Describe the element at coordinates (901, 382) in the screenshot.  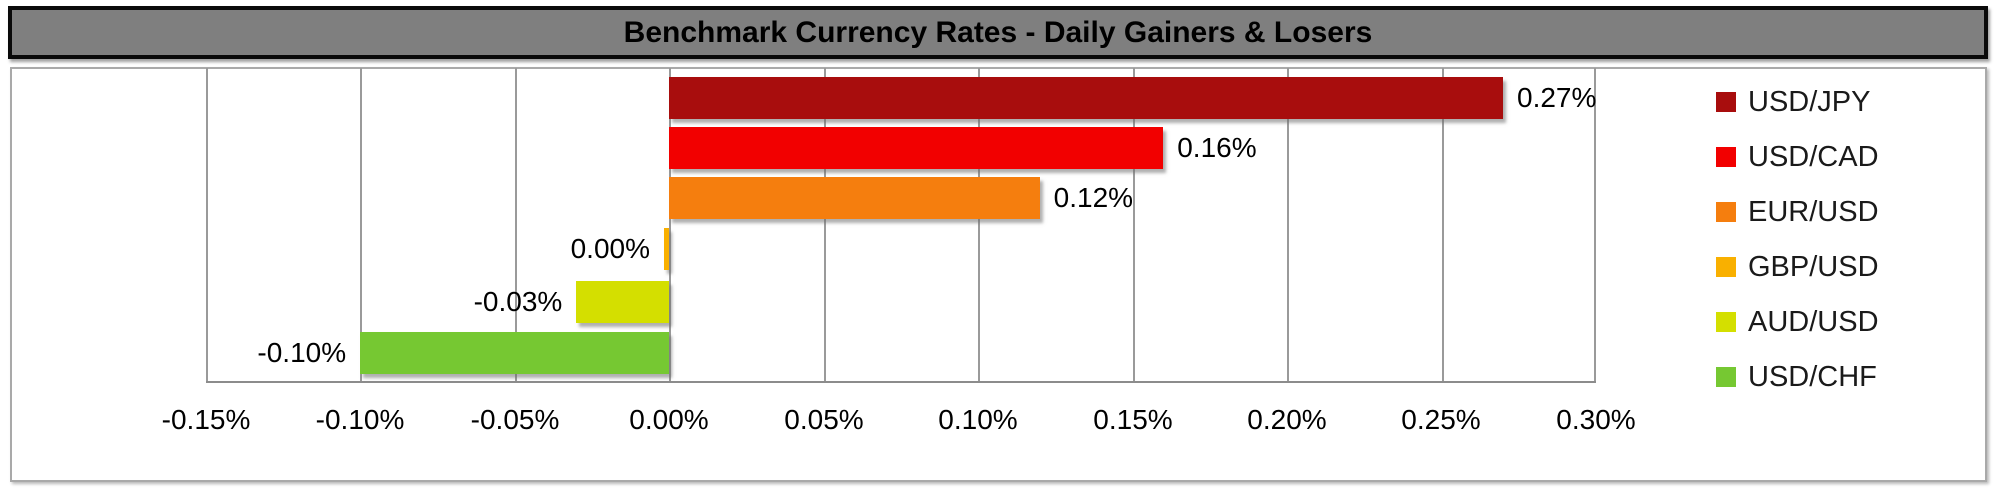
I see `x-axis-line` at that location.